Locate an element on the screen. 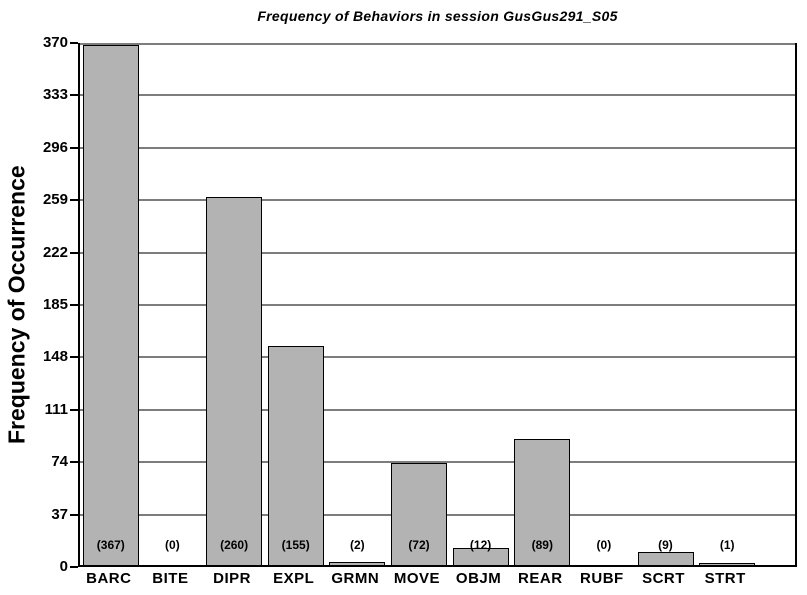 The image size is (807, 595). bar-value-label-expl: (155) is located at coordinates (295, 545).